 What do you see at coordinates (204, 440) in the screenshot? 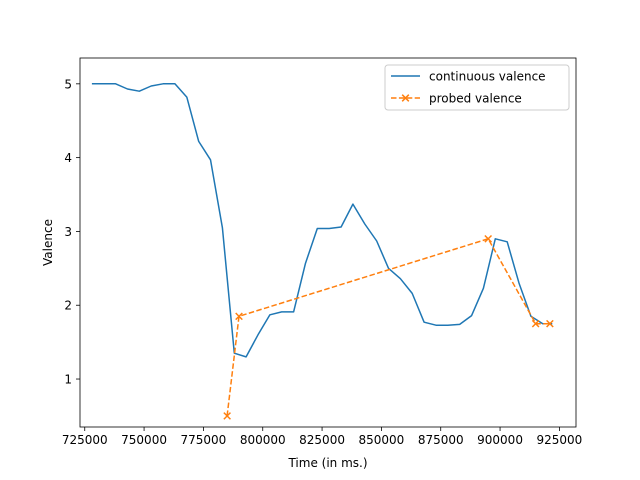
I see `x-tick-label: 775000` at bounding box center [204, 440].